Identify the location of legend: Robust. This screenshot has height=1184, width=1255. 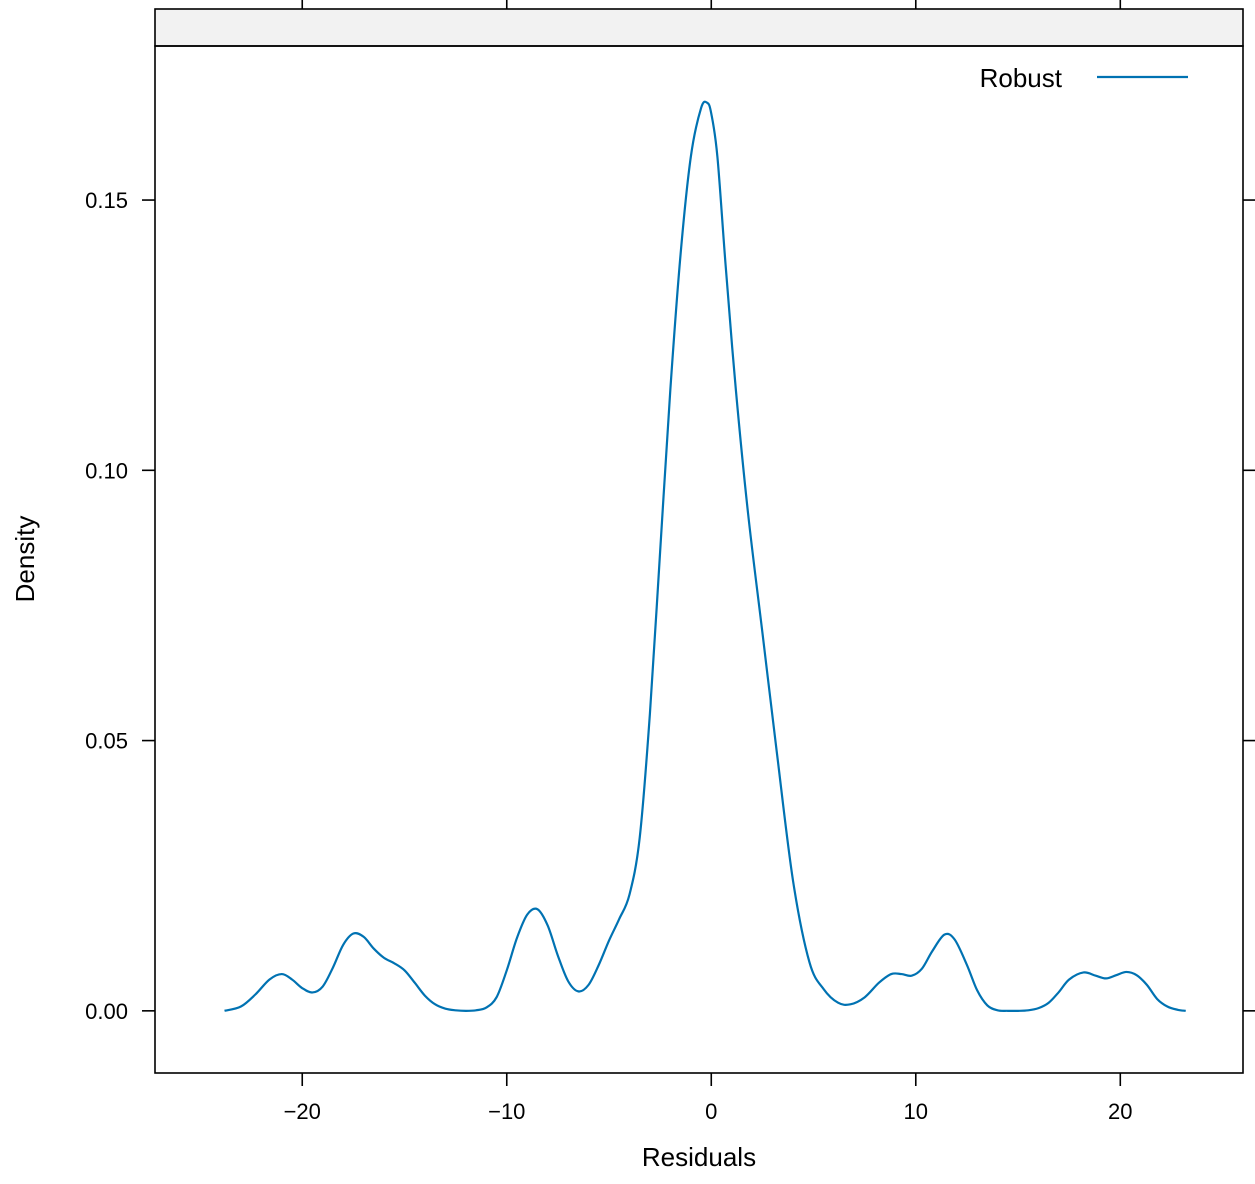
(1084, 78).